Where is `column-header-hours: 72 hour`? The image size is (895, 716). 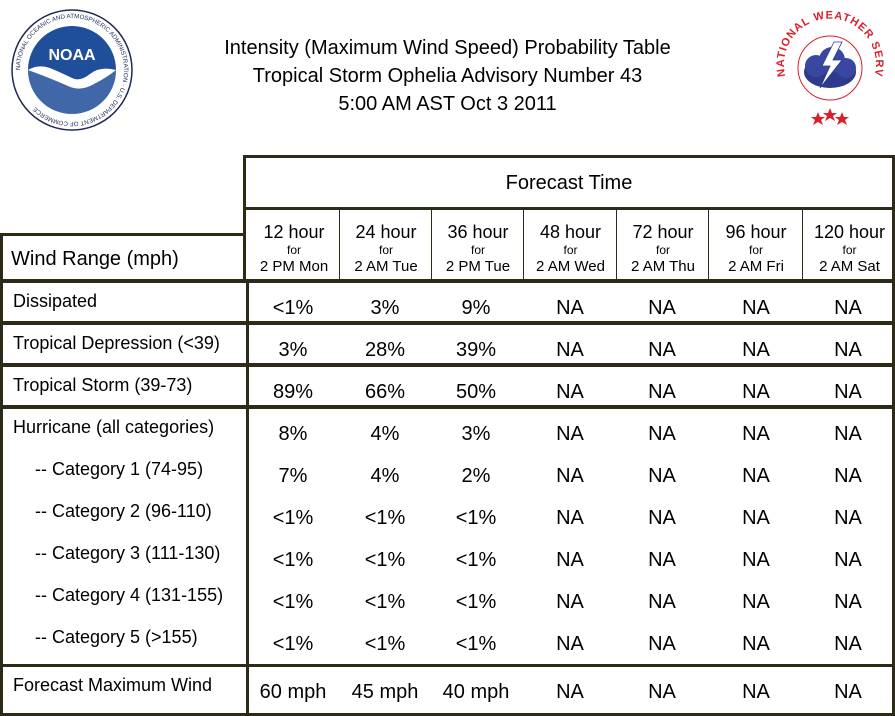
column-header-hours: 72 hour is located at coordinates (663, 232).